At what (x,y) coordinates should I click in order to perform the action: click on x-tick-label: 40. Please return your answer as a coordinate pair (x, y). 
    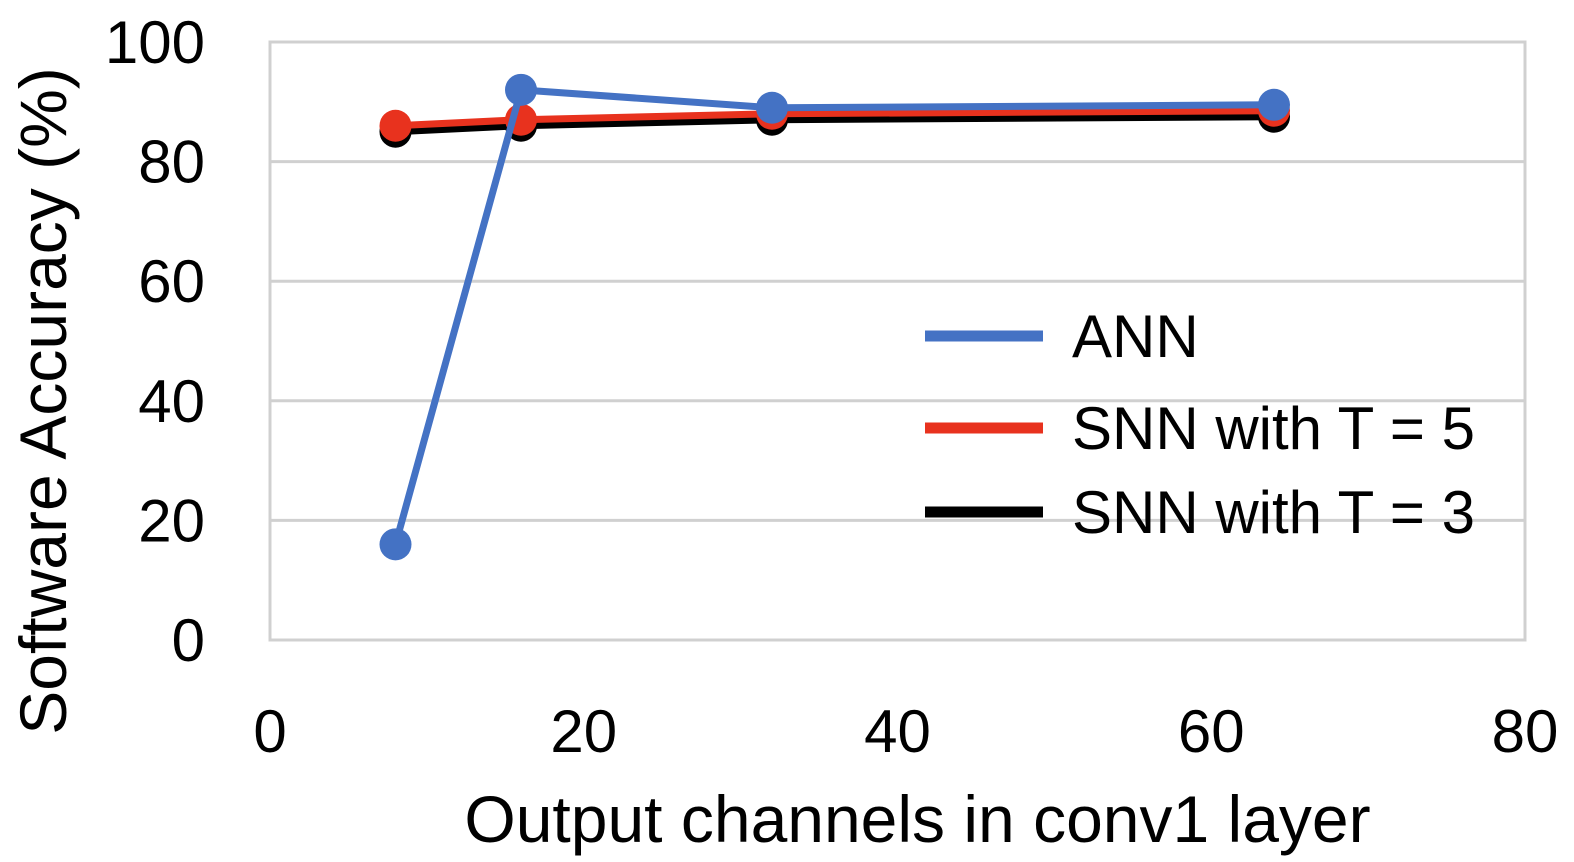
    Looking at the image, I should click on (897, 731).